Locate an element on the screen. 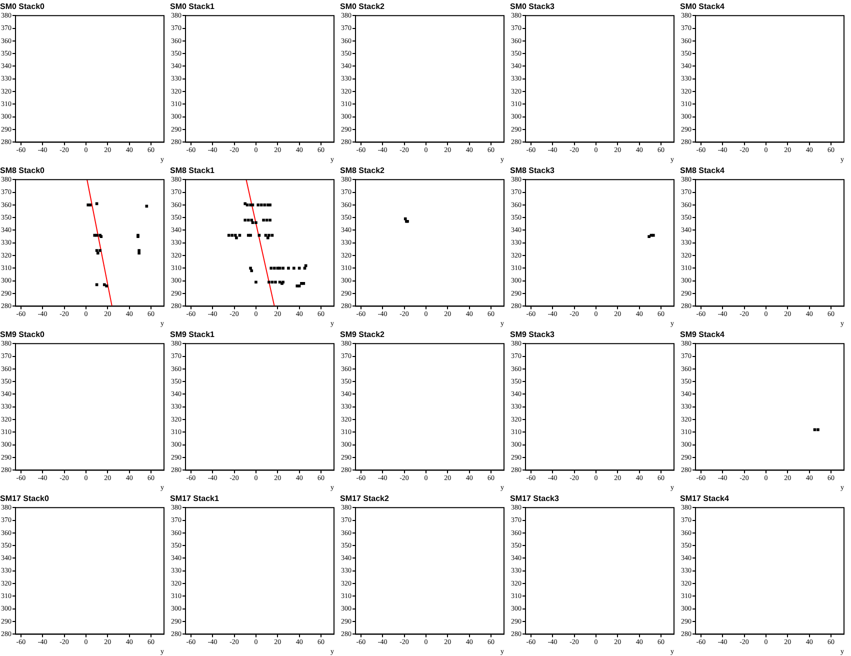 This screenshot has height=656, width=851. chart-title: SM9 Stack1 is located at coordinates (193, 335).